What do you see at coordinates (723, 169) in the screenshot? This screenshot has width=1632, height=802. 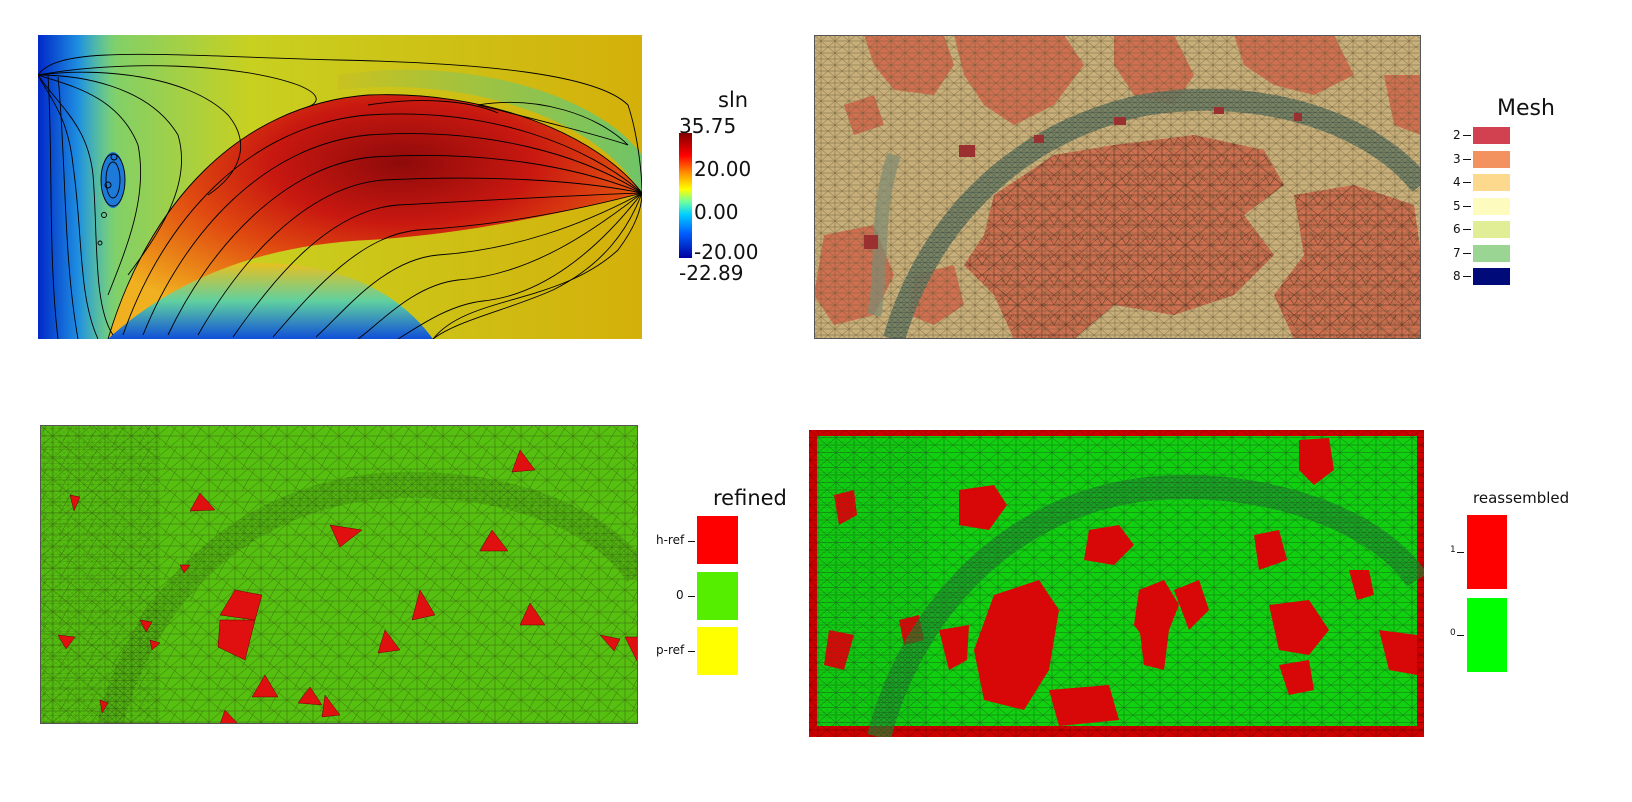 I see `solution-tick-20: 20.00` at bounding box center [723, 169].